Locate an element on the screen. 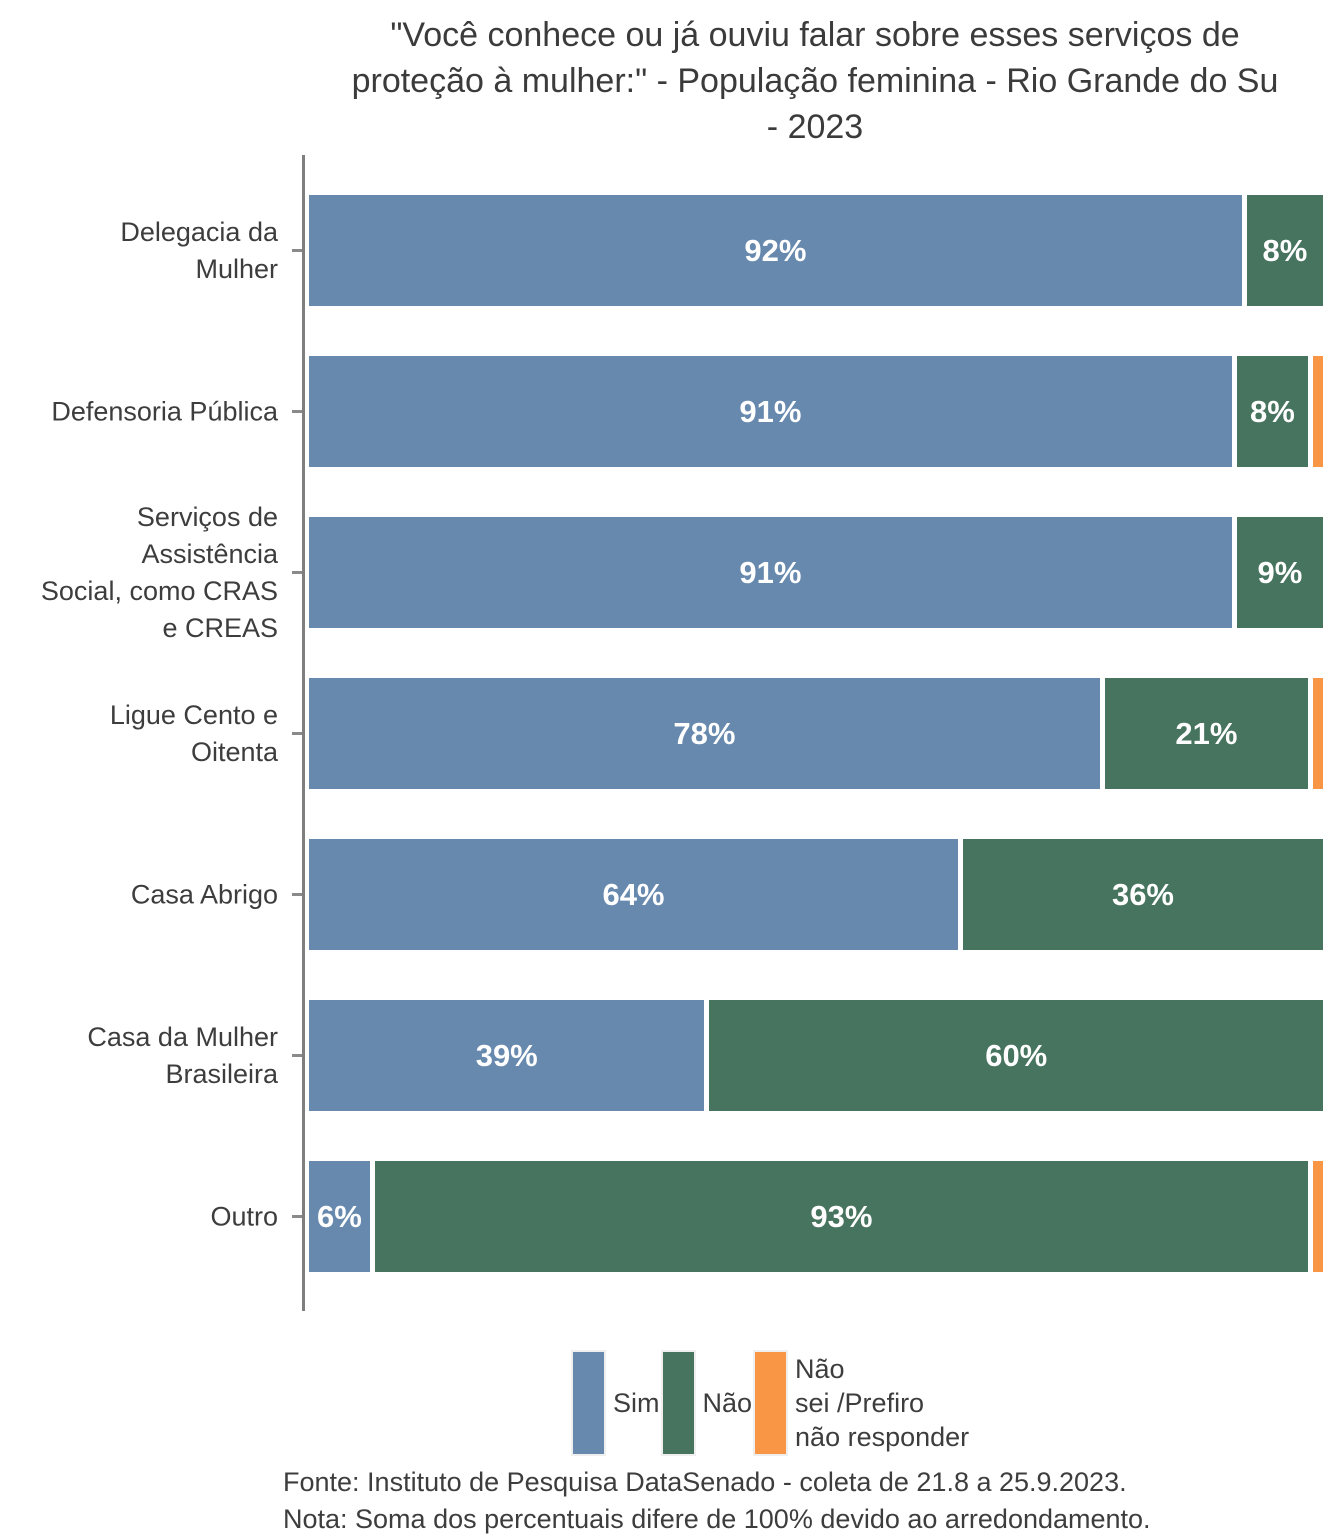 This screenshot has width=1344, height=1536. legend-item-nao: Não is located at coordinates (709, 1403).